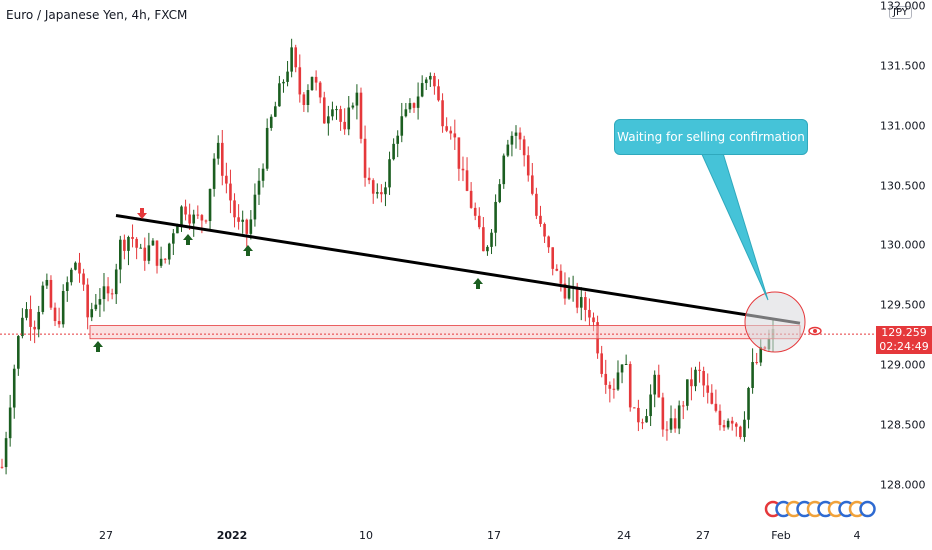  I want to click on x-tick-label: 2022, so click(232, 535).